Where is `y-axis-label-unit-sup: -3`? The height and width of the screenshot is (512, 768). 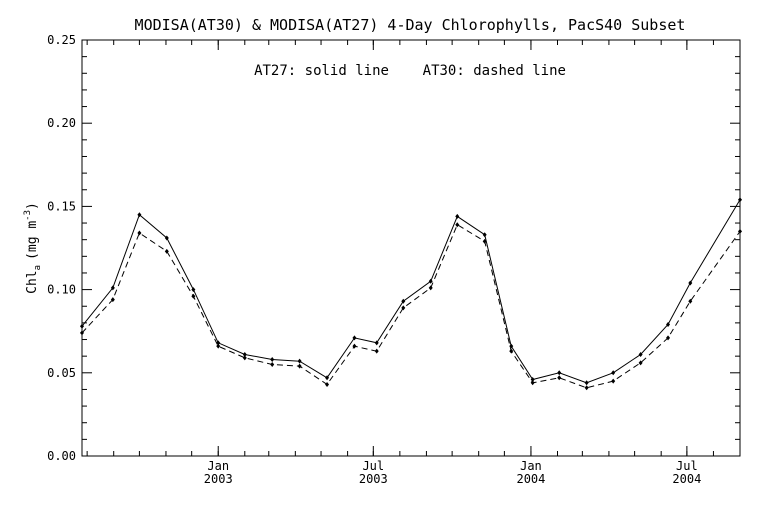 y-axis-label-unit-sup: -3 is located at coordinates (28, 215).